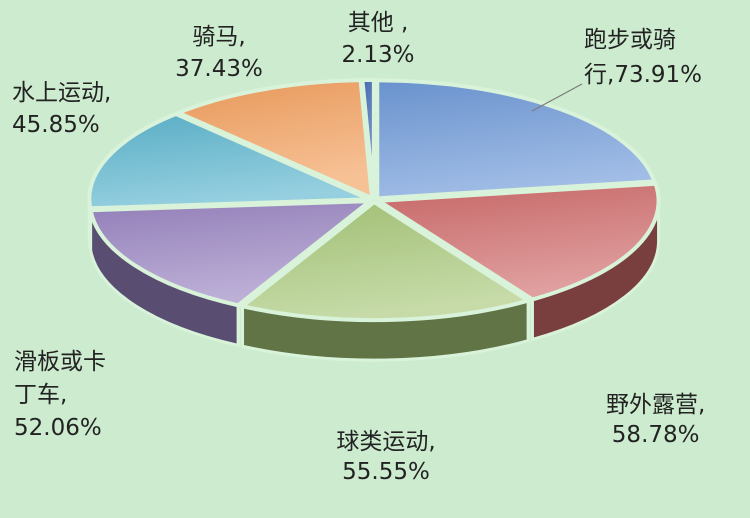 This screenshot has width=750, height=518. What do you see at coordinates (655, 435) in the screenshot?
I see `label-camping-value: 58.78%` at bounding box center [655, 435].